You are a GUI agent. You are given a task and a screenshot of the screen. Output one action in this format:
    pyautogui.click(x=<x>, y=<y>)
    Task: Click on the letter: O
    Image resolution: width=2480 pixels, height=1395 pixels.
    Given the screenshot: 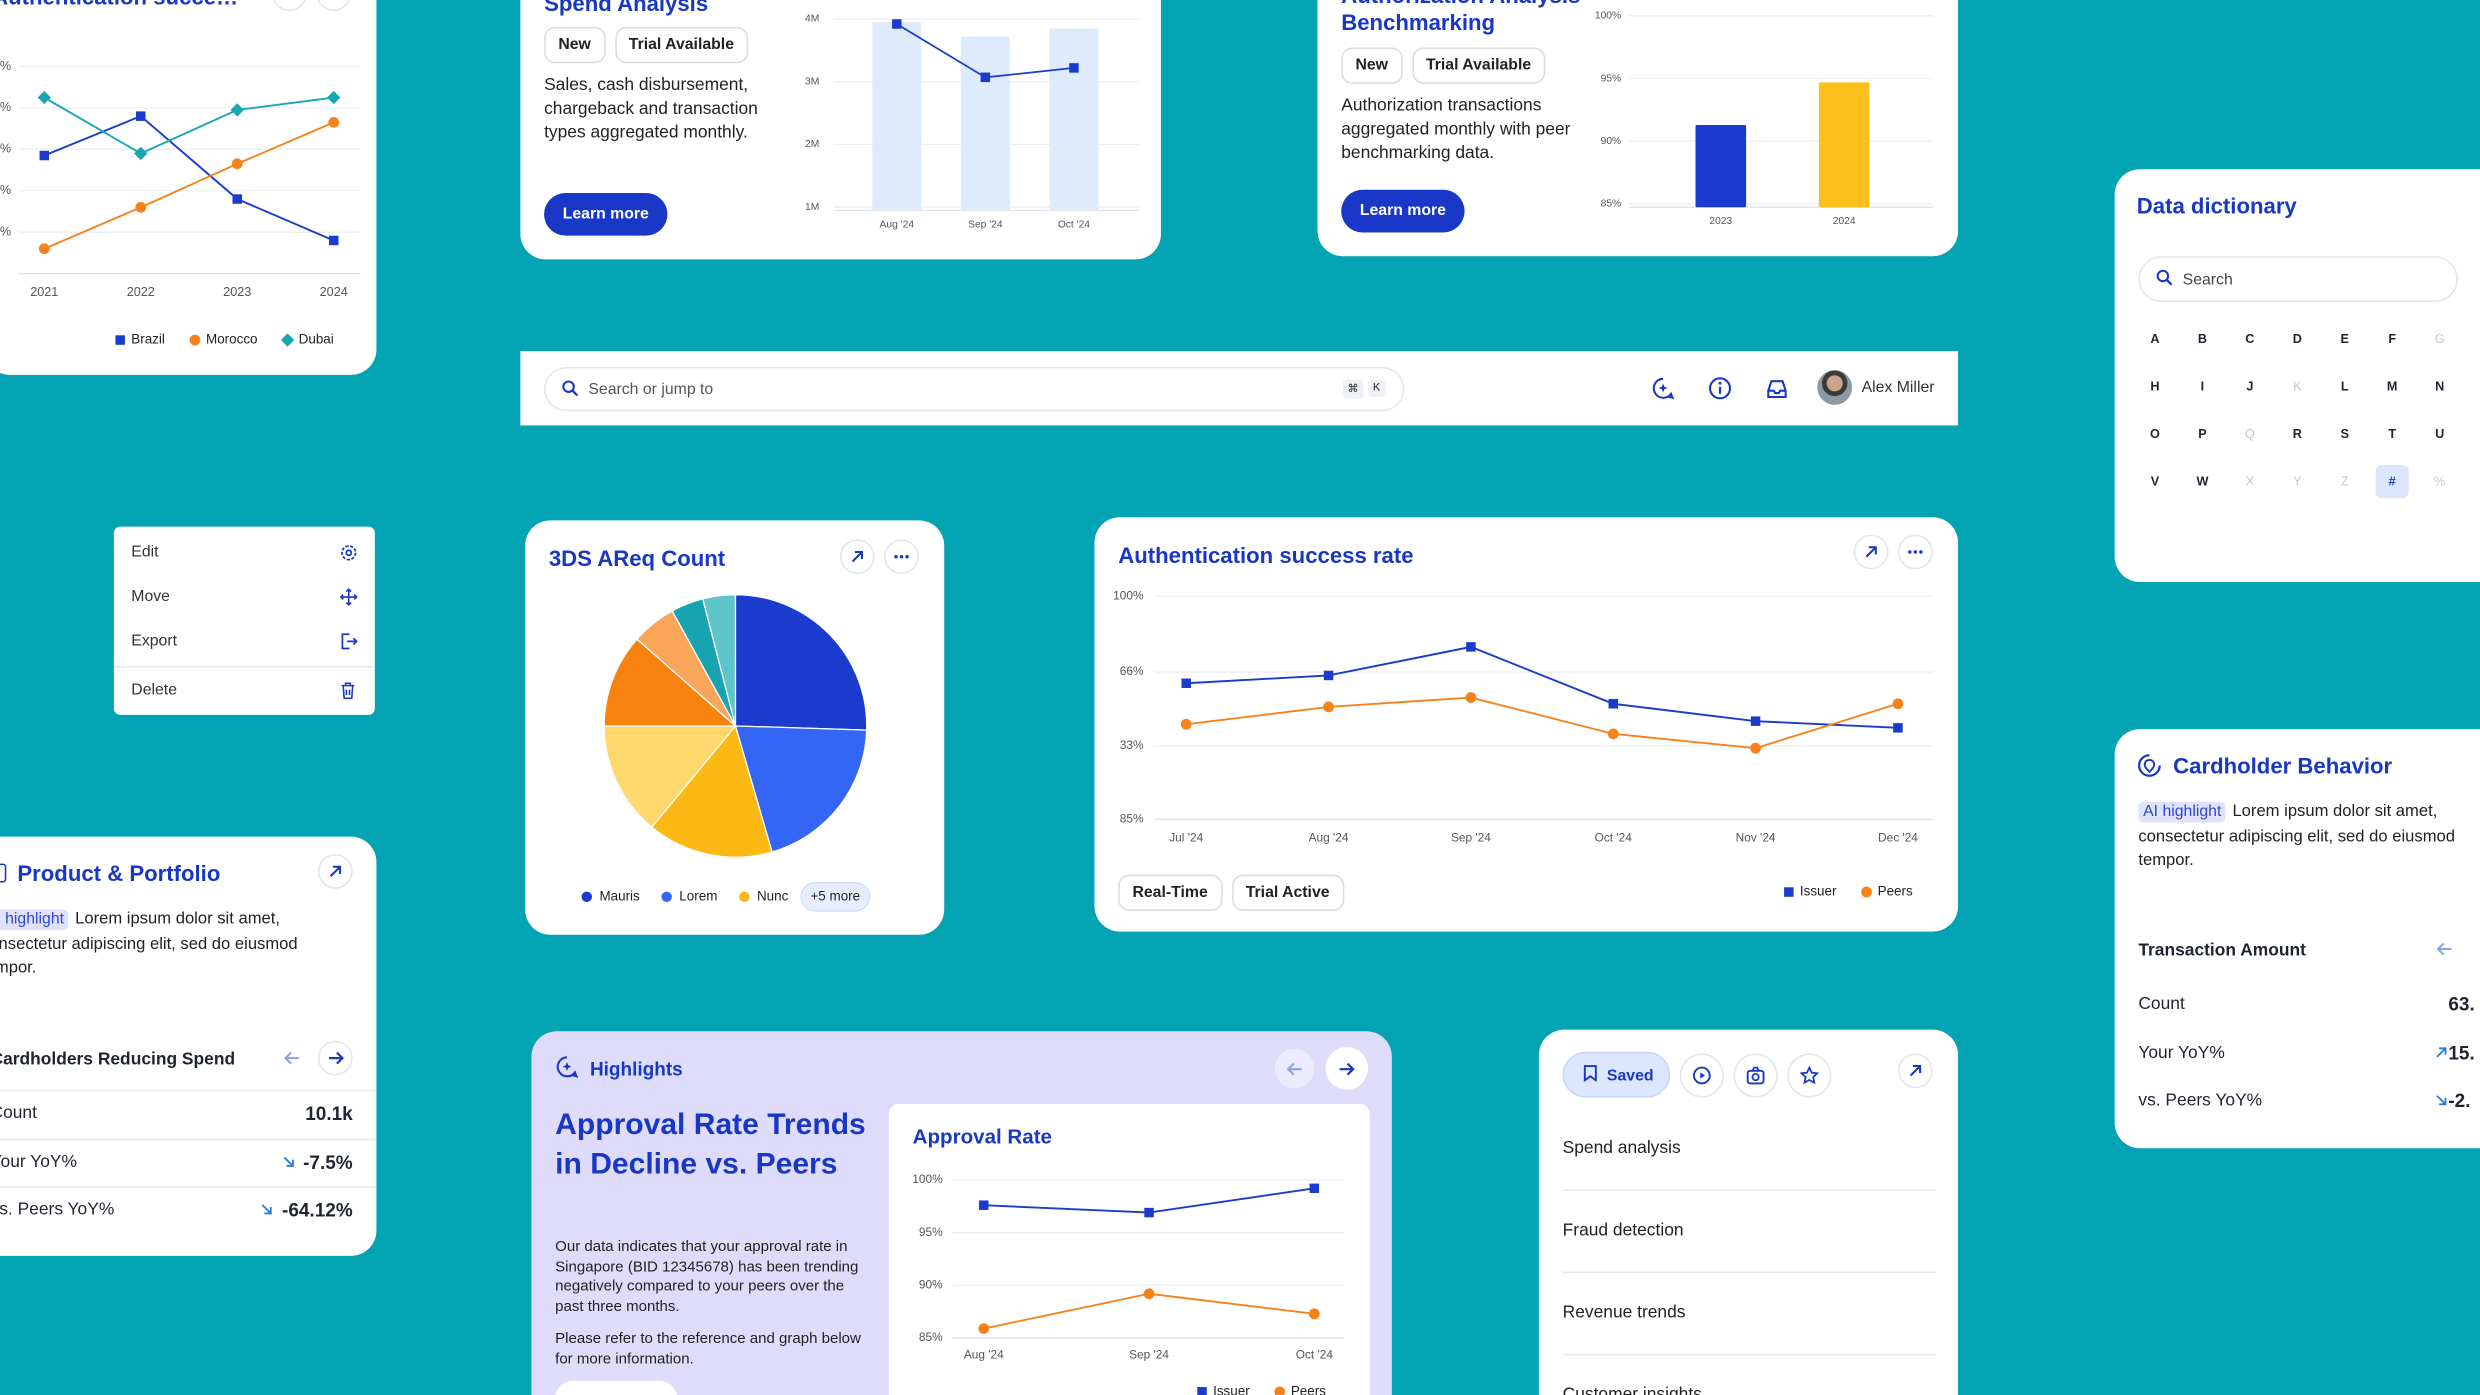 What is the action you would take?
    pyautogui.click(x=2155, y=434)
    